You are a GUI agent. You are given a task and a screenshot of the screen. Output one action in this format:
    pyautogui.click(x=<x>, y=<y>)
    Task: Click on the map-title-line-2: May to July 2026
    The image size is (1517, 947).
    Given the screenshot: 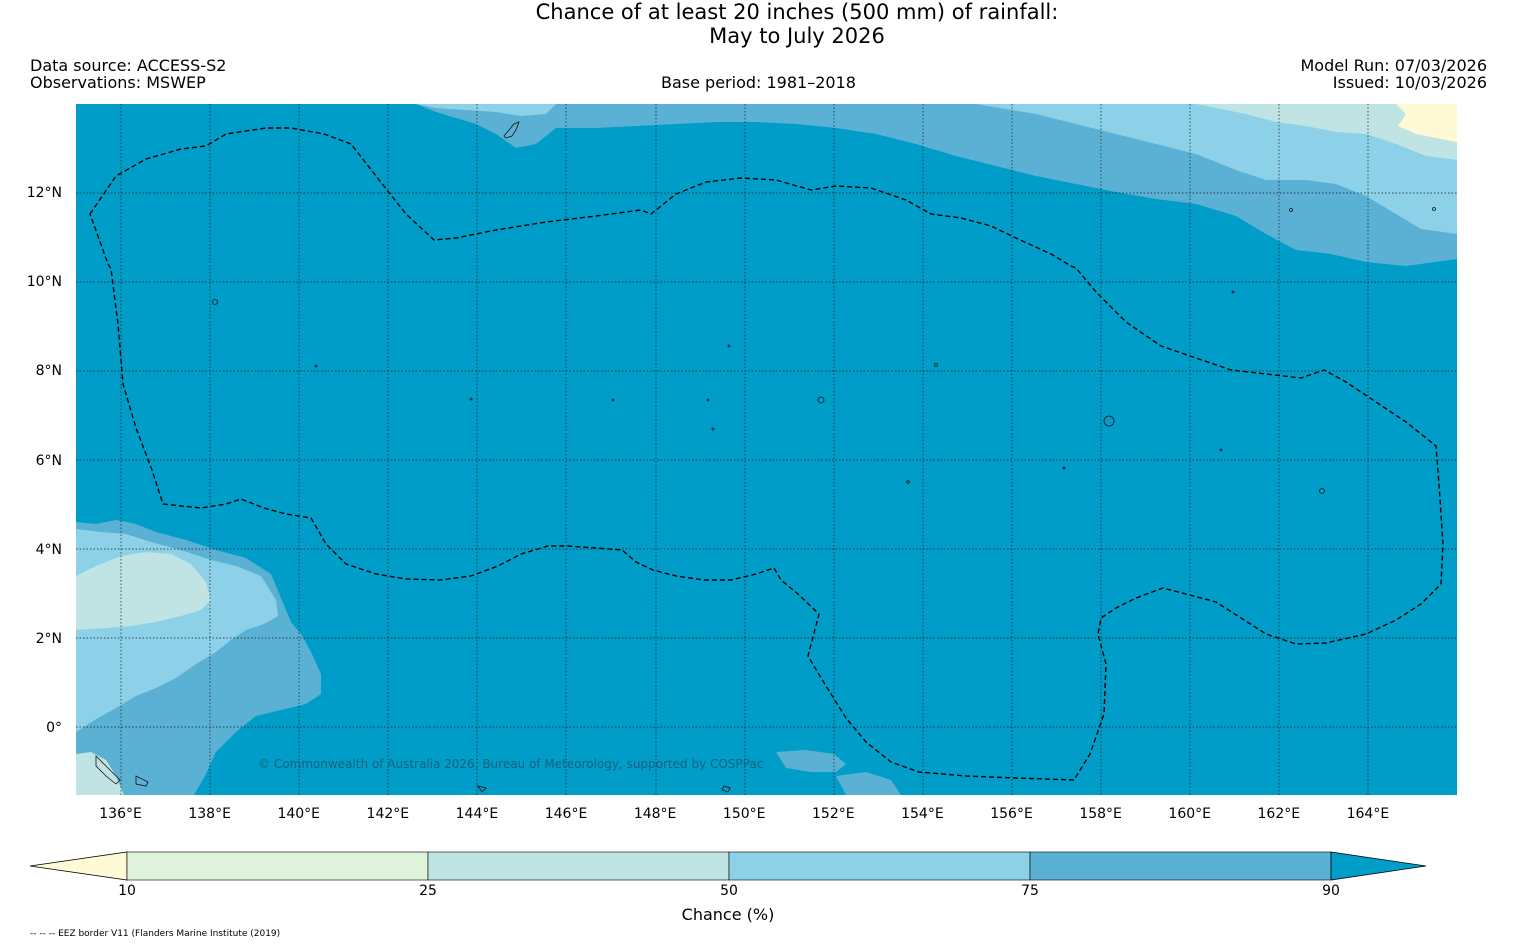 What is the action you would take?
    pyautogui.click(x=797, y=36)
    